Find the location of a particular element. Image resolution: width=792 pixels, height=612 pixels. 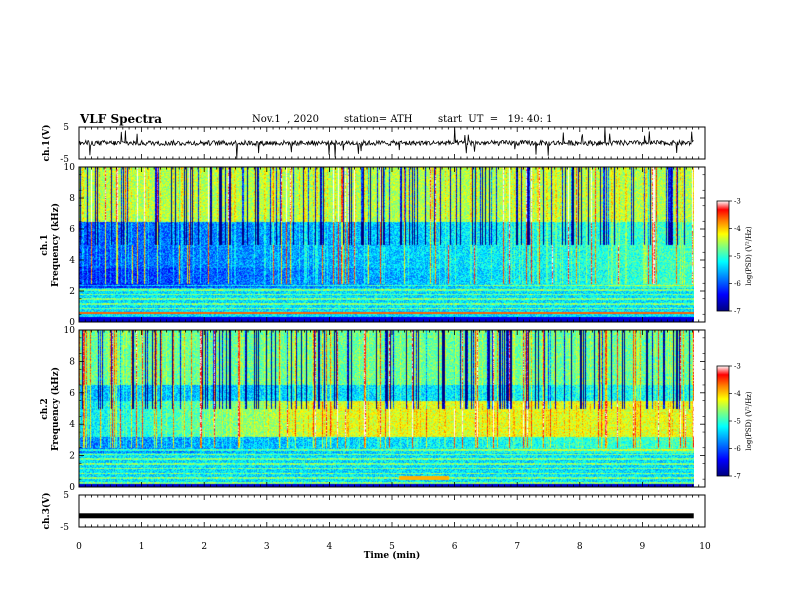

start-time-label: start UT = 19: 40: 1 is located at coordinates (495, 119).